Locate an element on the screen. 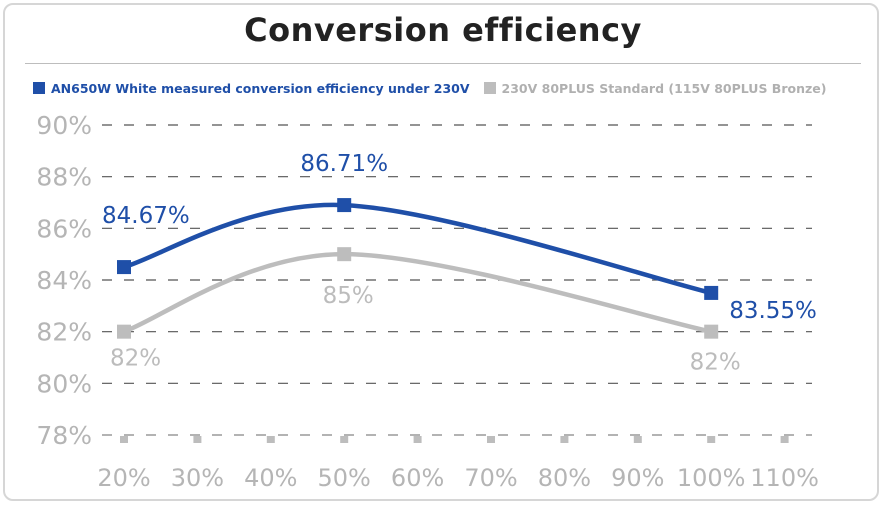 Image resolution: width=884 pixels, height=506 pixels. x-tick-label-100: 100% is located at coordinates (711, 478).